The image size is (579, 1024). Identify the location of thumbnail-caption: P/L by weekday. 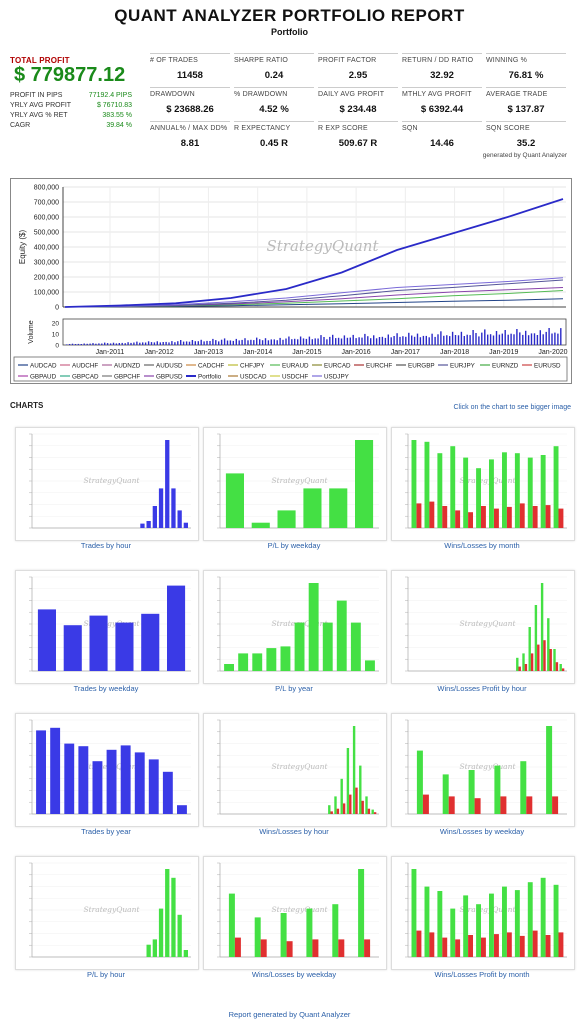
(294, 545).